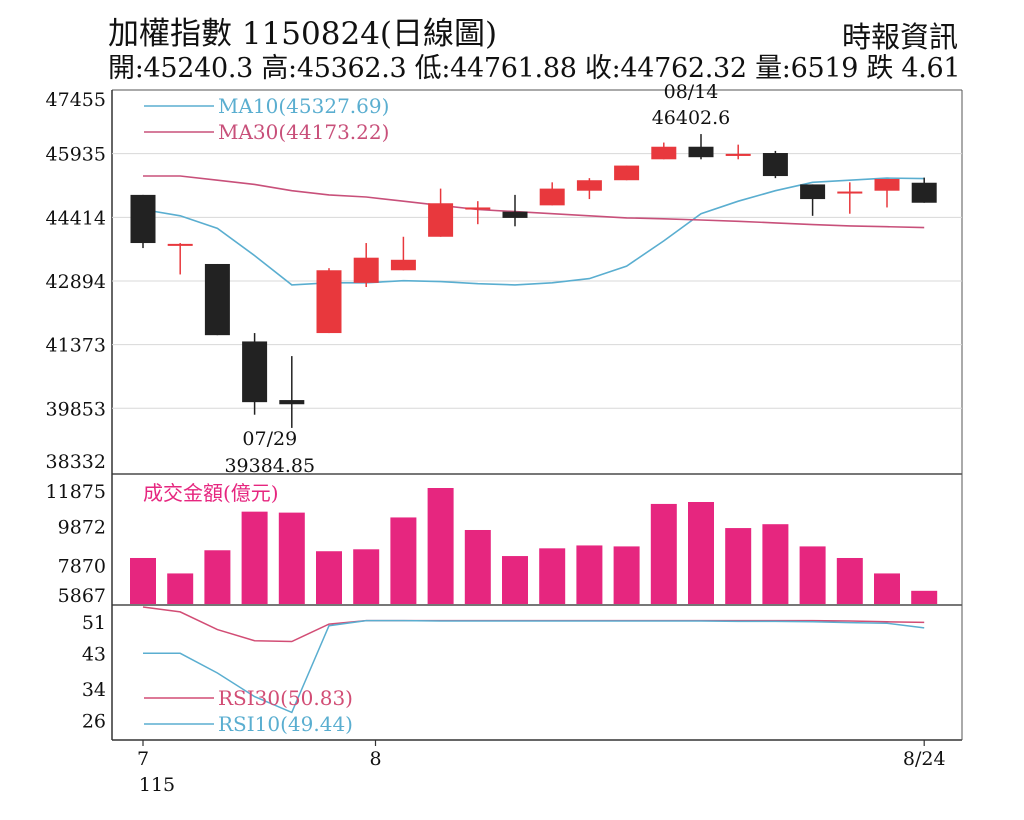 The width and height of the screenshot is (1024, 820). Describe the element at coordinates (94, 690) in the screenshot. I see `rsi-tick-label: 34` at that location.